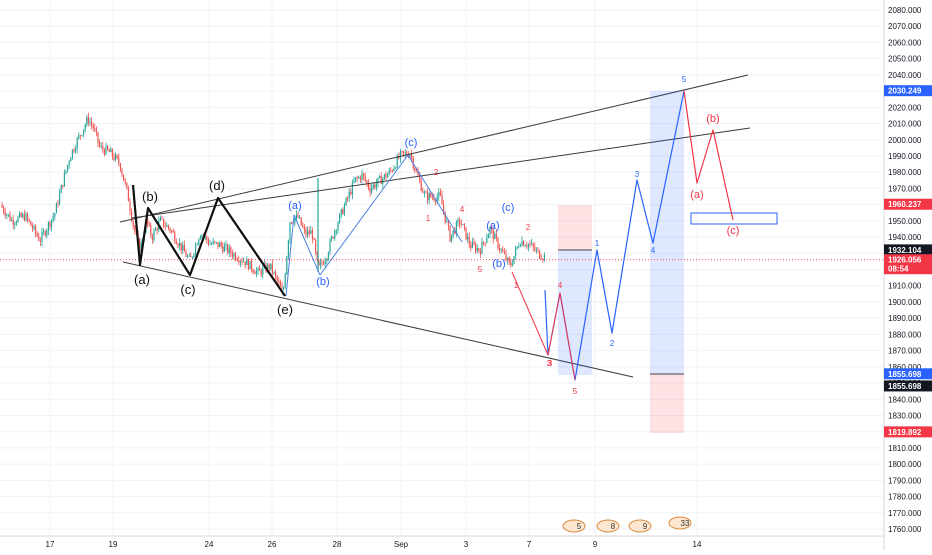 This screenshot has height=555, width=932. What do you see at coordinates (575, 227) in the screenshot?
I see `risk-zone-red` at bounding box center [575, 227].